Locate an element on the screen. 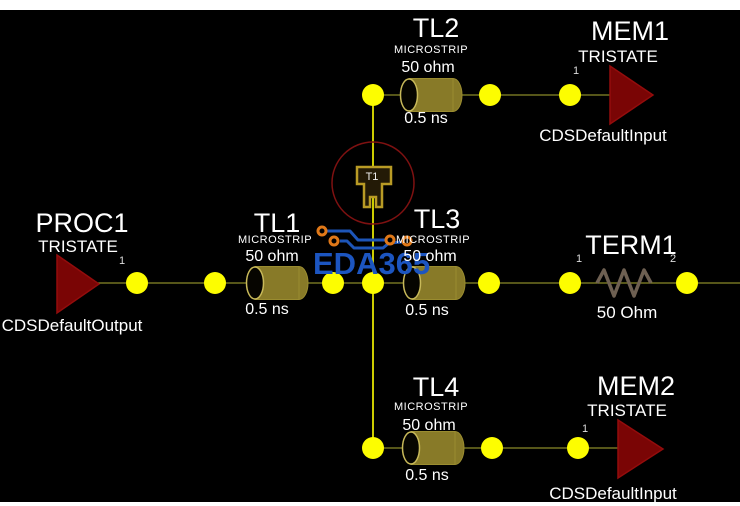 The height and width of the screenshot is (506, 740). tl4-tline-symbol is located at coordinates (433, 448).